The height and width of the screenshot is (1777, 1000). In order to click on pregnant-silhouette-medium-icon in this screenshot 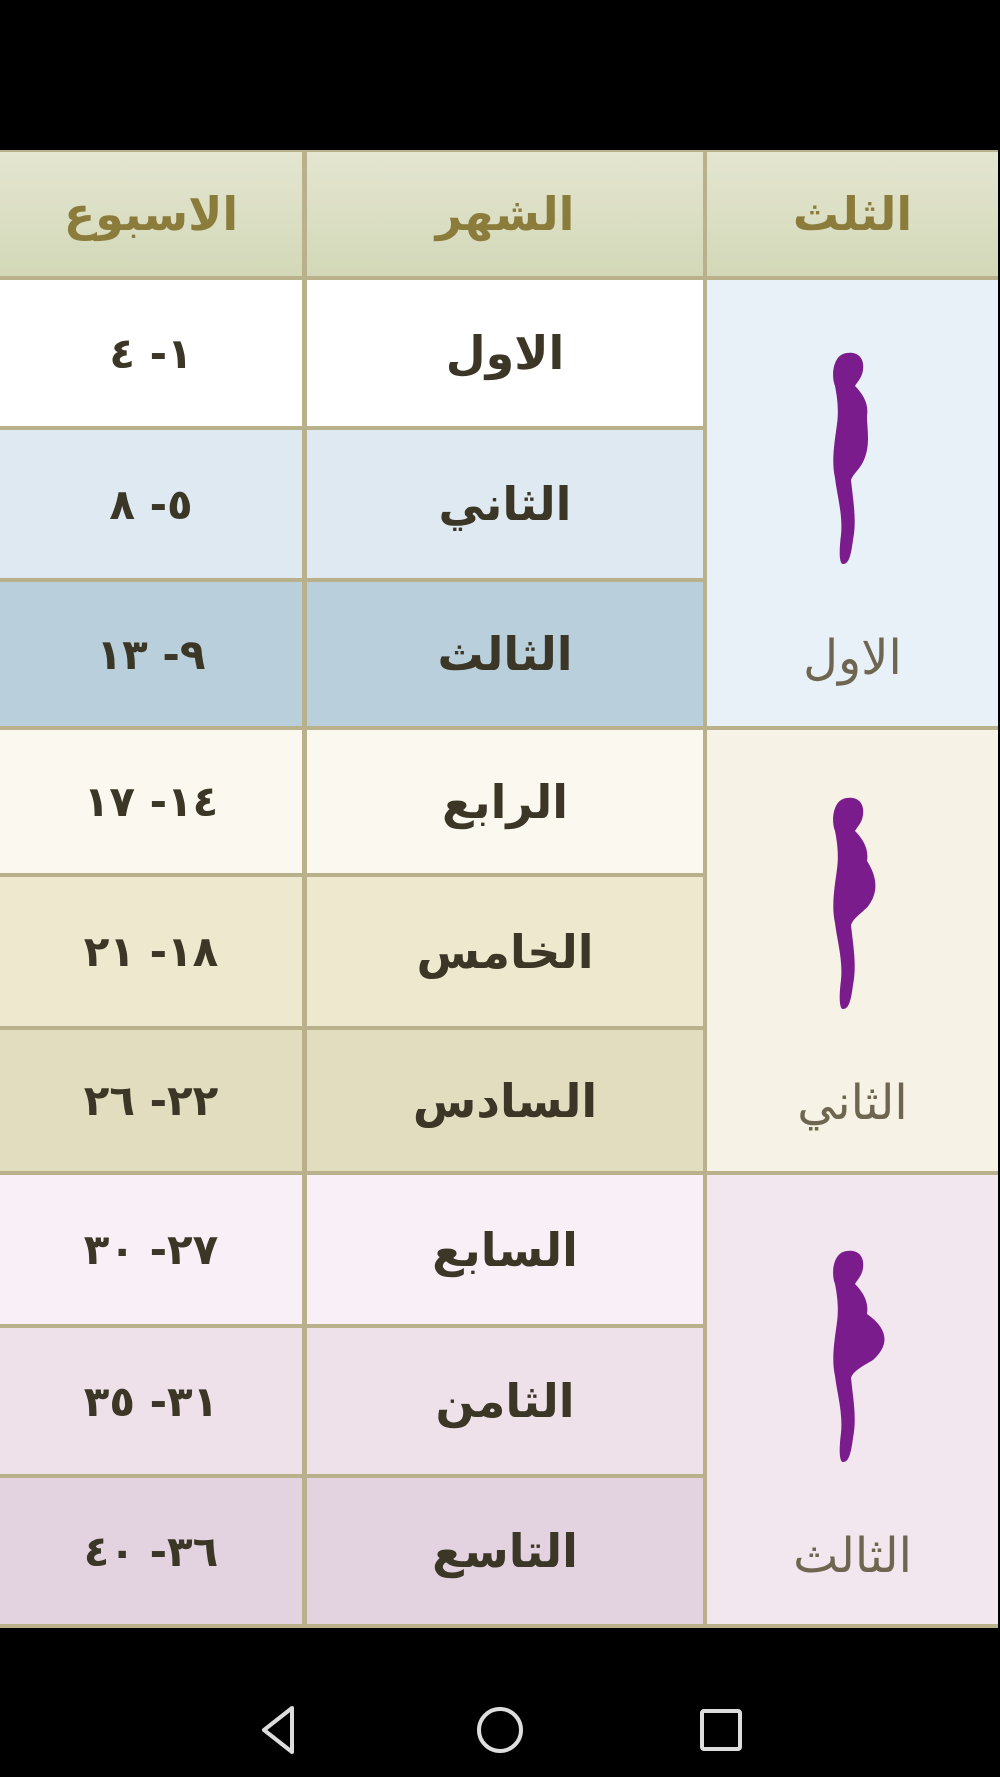, I will do `click(853, 903)`.